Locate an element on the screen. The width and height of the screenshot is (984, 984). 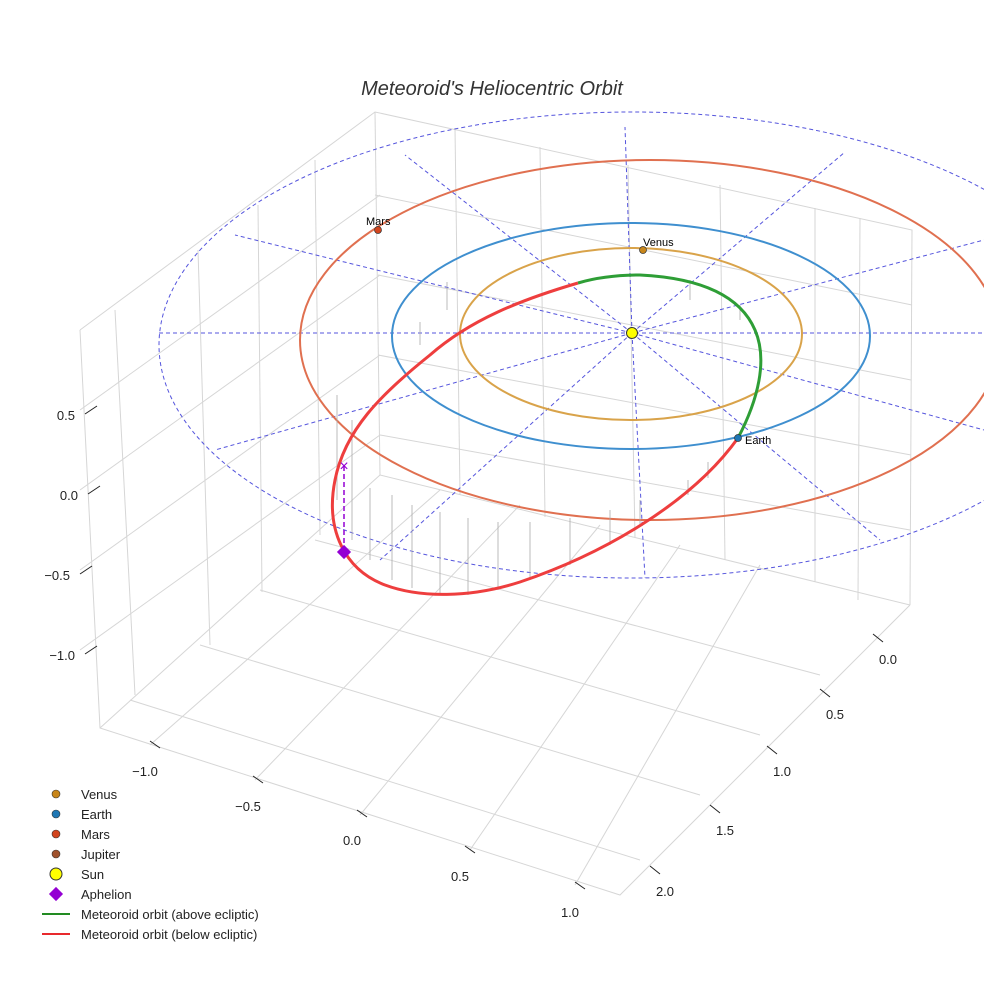
earth-label: Earth is located at coordinates (758, 441).